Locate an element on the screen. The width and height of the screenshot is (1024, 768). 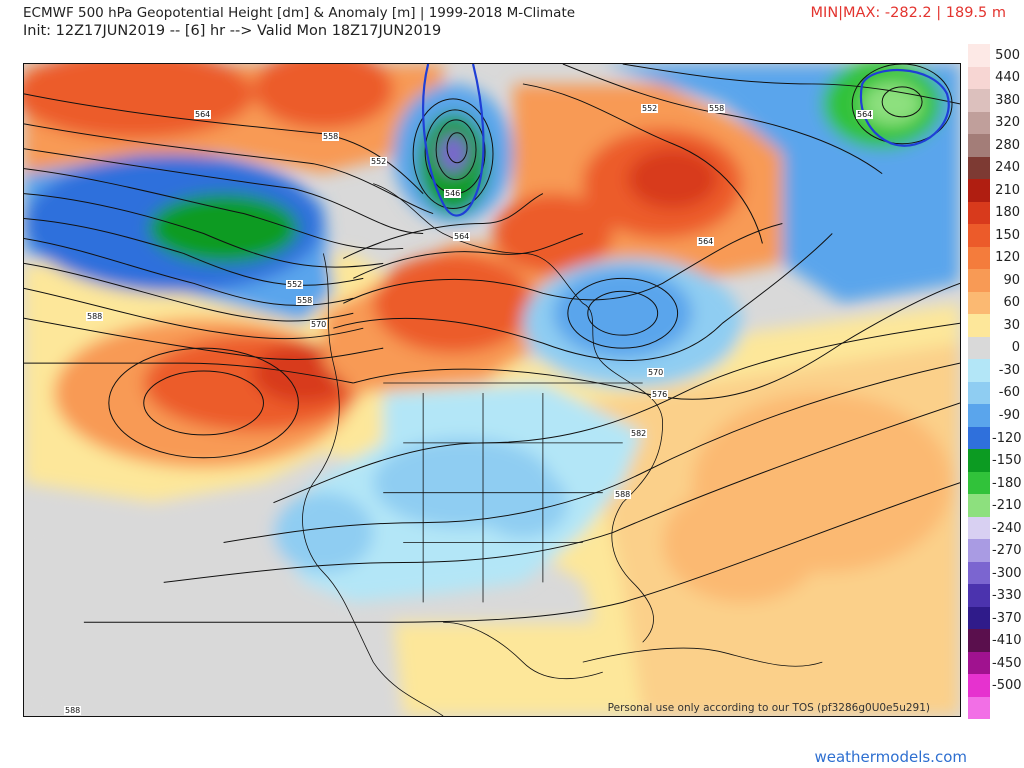
legend-row: 120 is located at coordinates (994, 258).